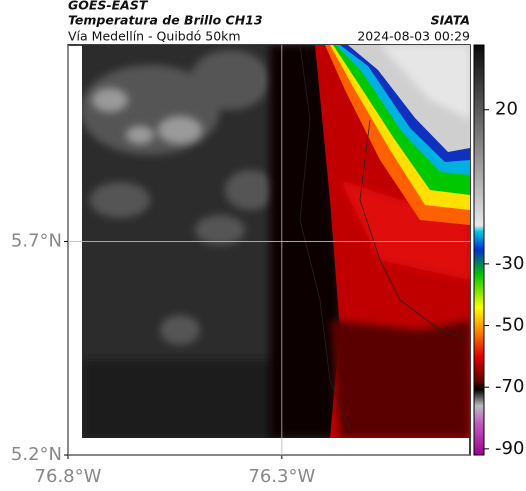  I want to click on x-tick-label: 76.8°W, so click(68, 476).